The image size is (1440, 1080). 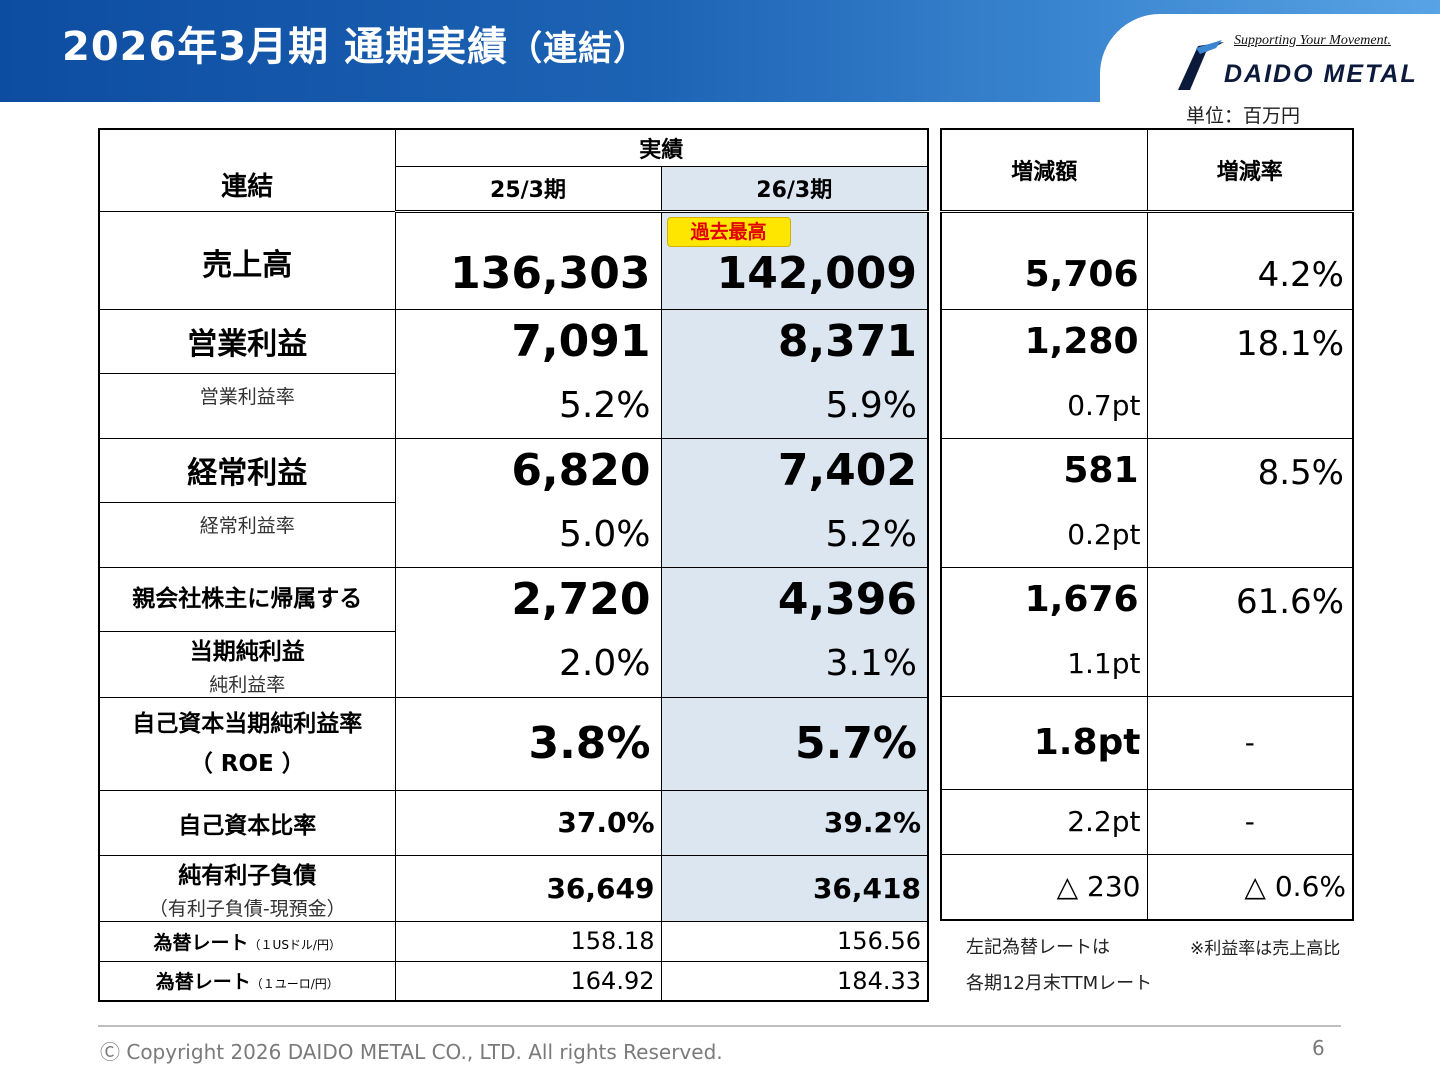 What do you see at coordinates (1059, 983) in the screenshot?
I see `fx-rate-note-line2: 各期12月末TTMレート` at bounding box center [1059, 983].